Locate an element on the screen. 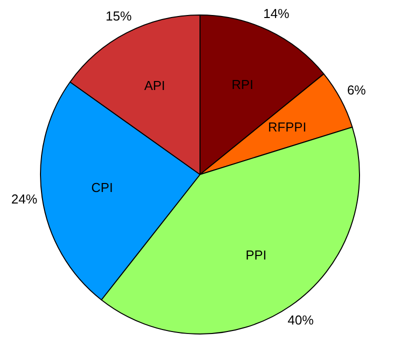  data-label: 6% is located at coordinates (356, 90).